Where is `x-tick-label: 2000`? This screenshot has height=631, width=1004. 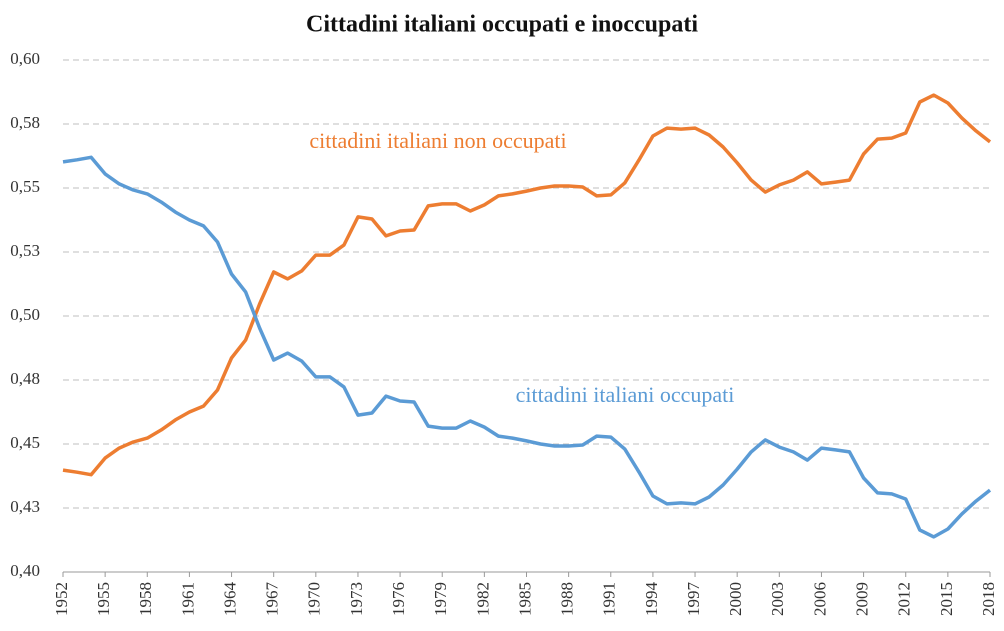 x-tick-label: 2000 is located at coordinates (735, 599).